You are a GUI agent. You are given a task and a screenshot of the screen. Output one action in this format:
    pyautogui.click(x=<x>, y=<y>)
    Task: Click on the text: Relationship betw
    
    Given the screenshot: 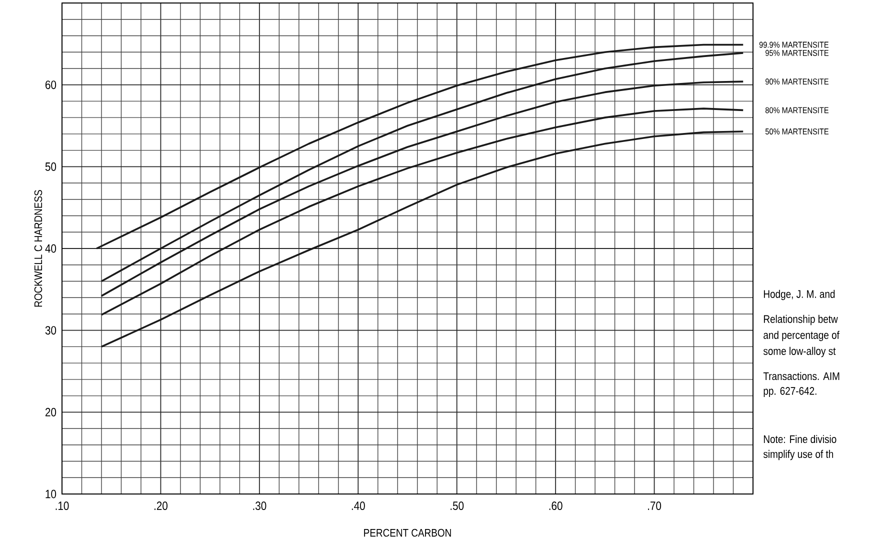 What is the action you would take?
    pyautogui.click(x=801, y=320)
    